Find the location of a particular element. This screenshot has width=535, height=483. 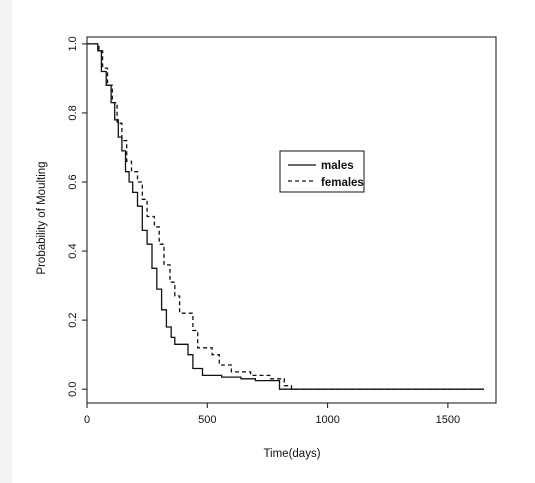

y-tick-label: 1.0 is located at coordinates (73, 43).